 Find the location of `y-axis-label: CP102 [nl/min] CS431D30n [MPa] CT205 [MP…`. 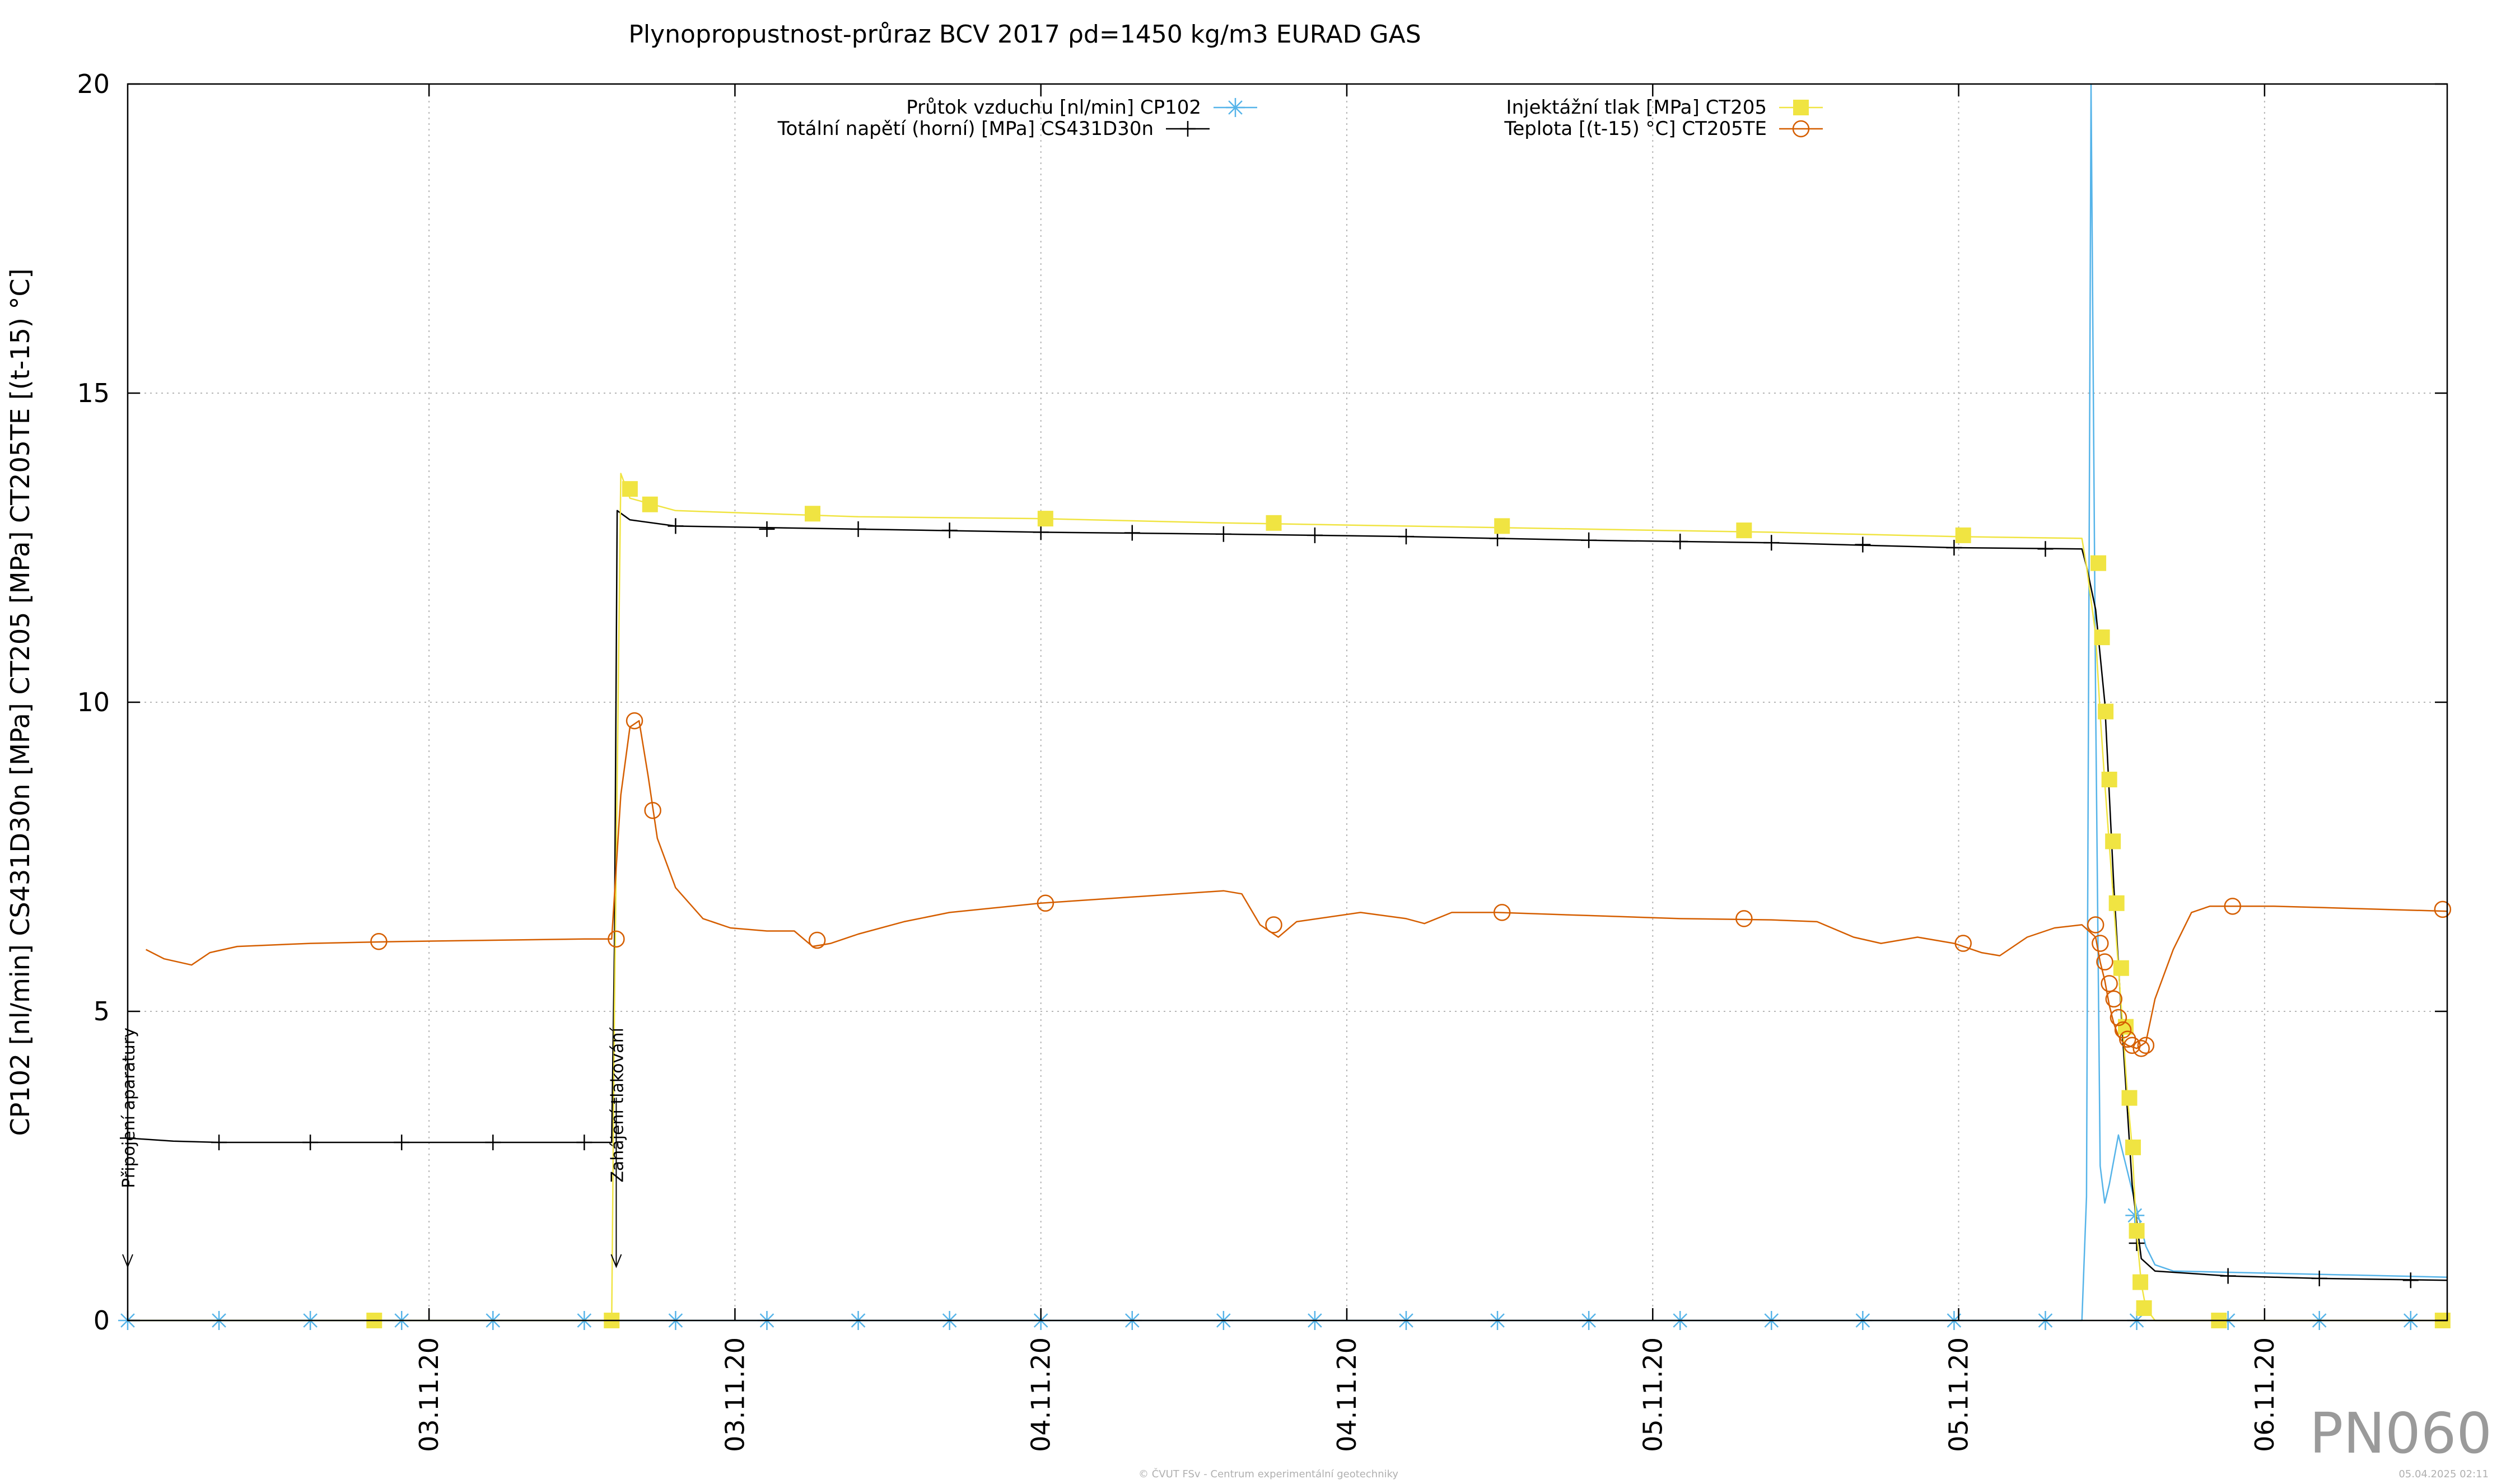

y-axis-label: CP102 [nl/min] CS431D30n [MPa] CT205 [MP… is located at coordinates (20, 702).